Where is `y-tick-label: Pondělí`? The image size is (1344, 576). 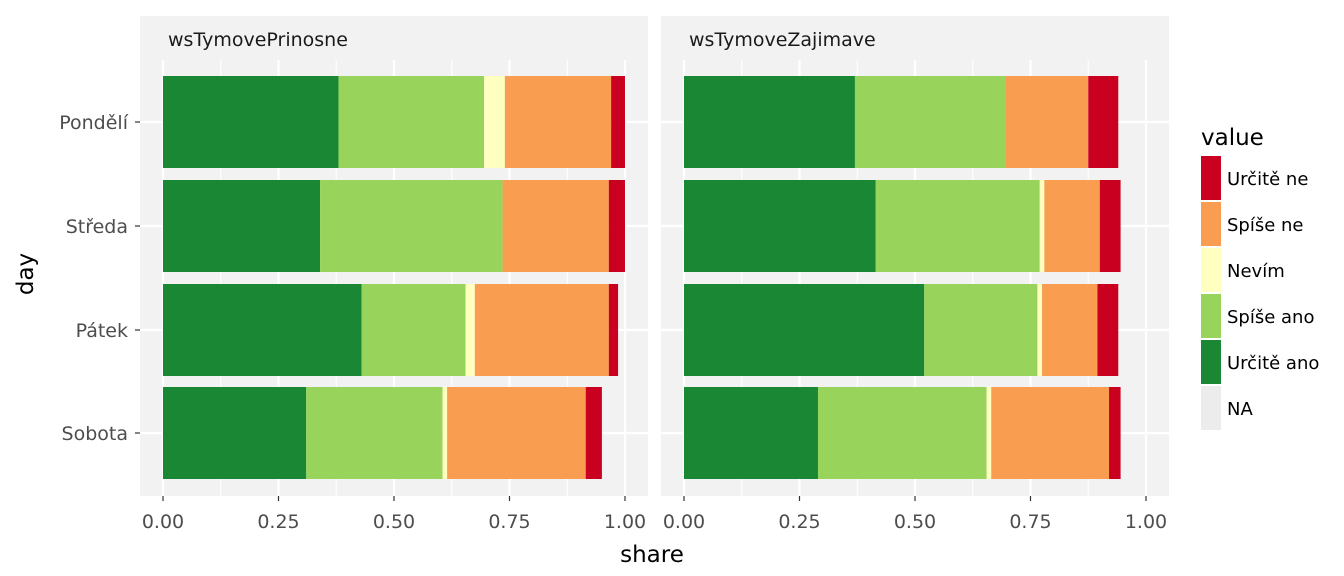 y-tick-label: Pondělí is located at coordinates (93, 123).